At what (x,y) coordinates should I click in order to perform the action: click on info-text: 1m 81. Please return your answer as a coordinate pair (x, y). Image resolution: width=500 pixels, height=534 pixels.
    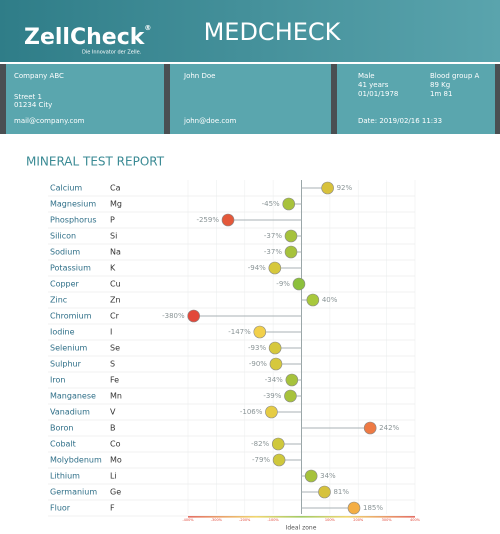
    Looking at the image, I should click on (441, 94).